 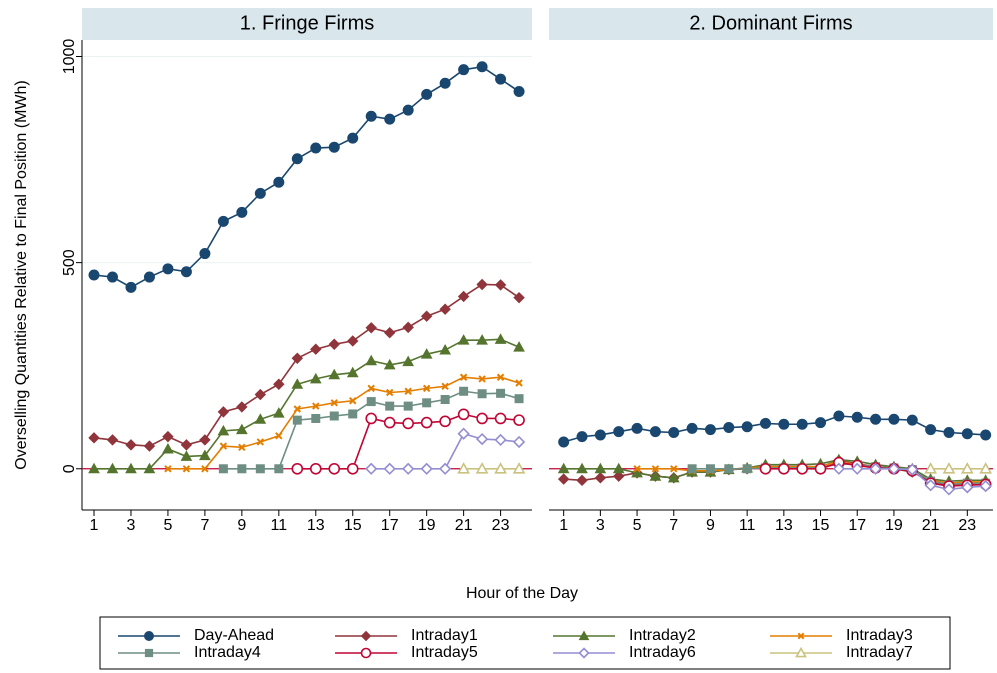 What do you see at coordinates (444, 652) in the screenshot?
I see `legend-label: Intraday5` at bounding box center [444, 652].